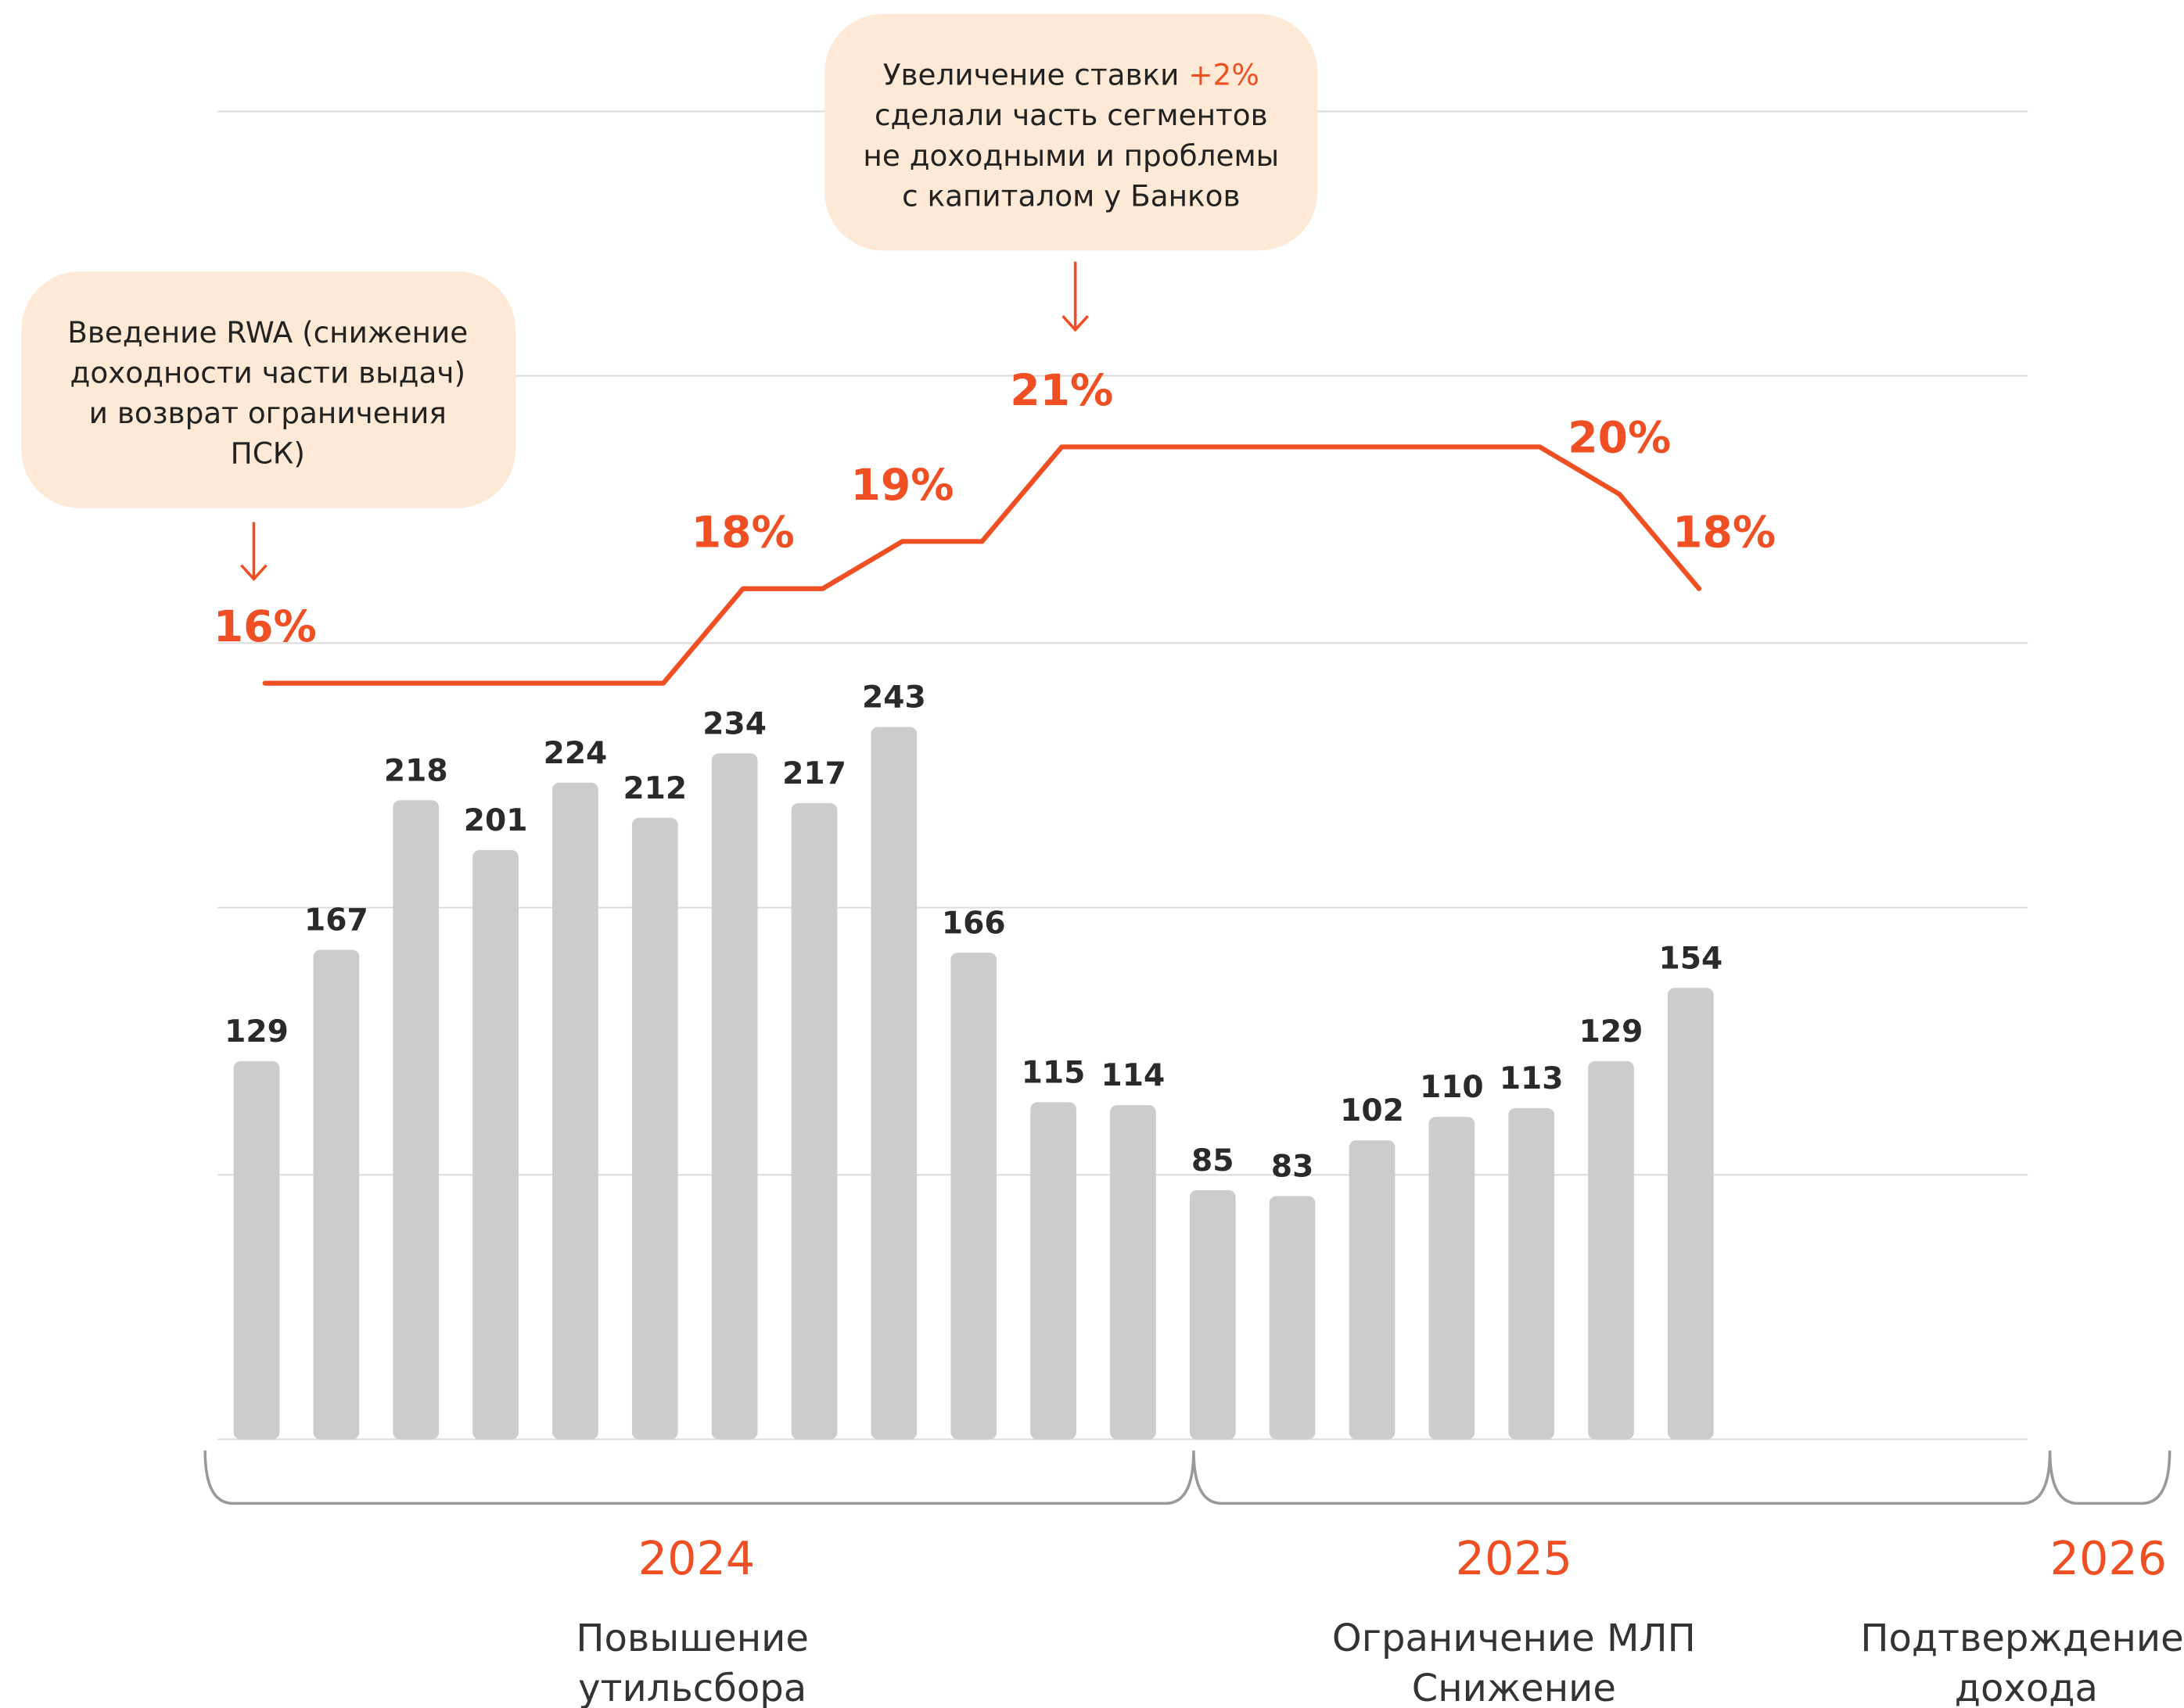 Image resolution: width=2184 pixels, height=1708 pixels. Describe the element at coordinates (1223, 75) in the screenshot. I see `annotation-highlight: +2%` at that location.